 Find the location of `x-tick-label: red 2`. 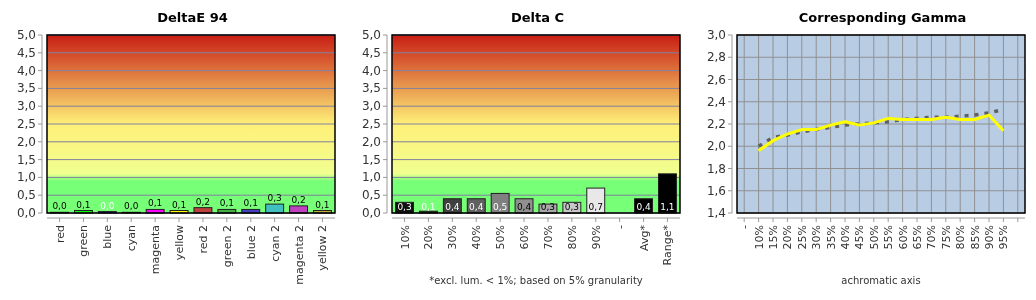

x-tick-label: red 2 is located at coordinates (203, 239).